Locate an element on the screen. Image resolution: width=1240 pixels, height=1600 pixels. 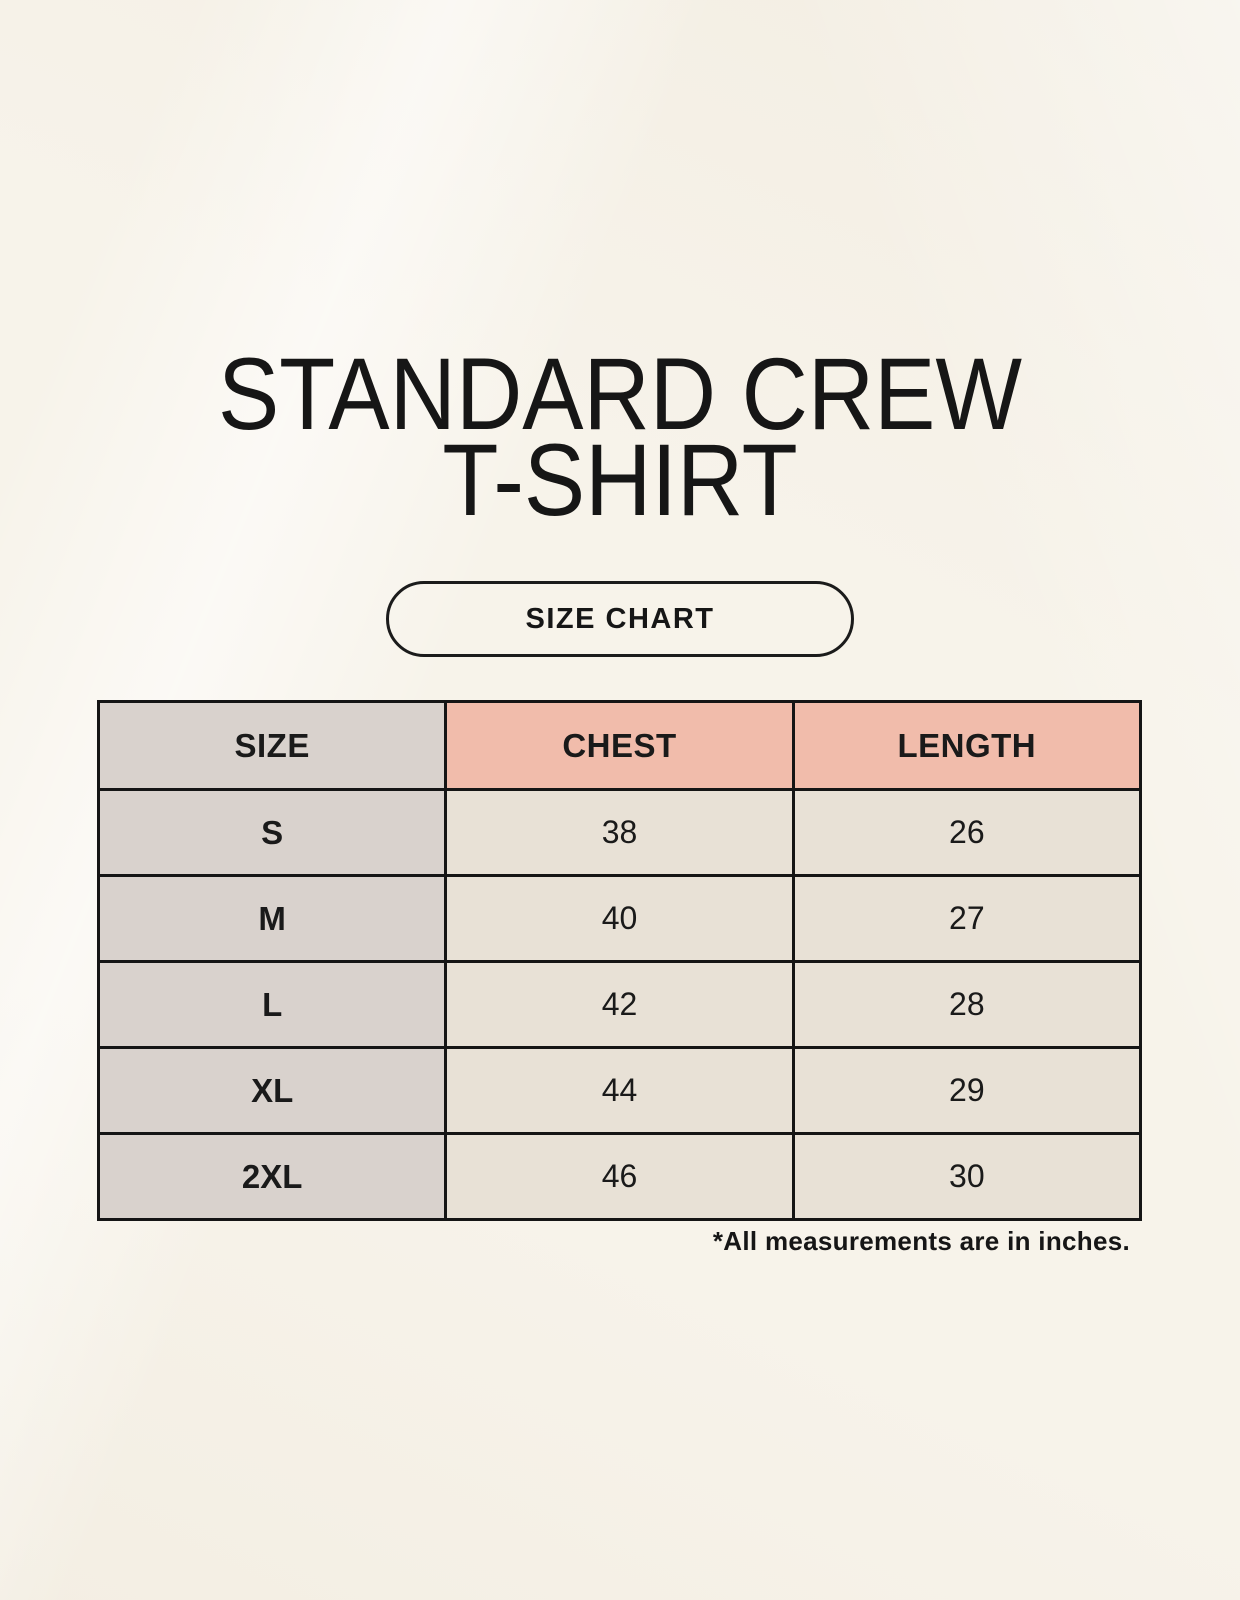
table-header-row: SIZE CHEST LENGTH is located at coordinates (619, 745).